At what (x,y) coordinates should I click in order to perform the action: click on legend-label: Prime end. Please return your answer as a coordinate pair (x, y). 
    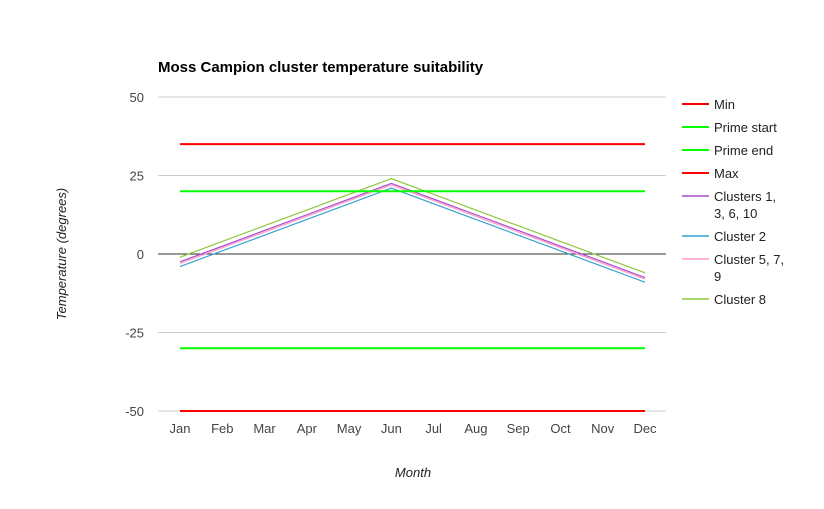
    Looking at the image, I should click on (743, 150).